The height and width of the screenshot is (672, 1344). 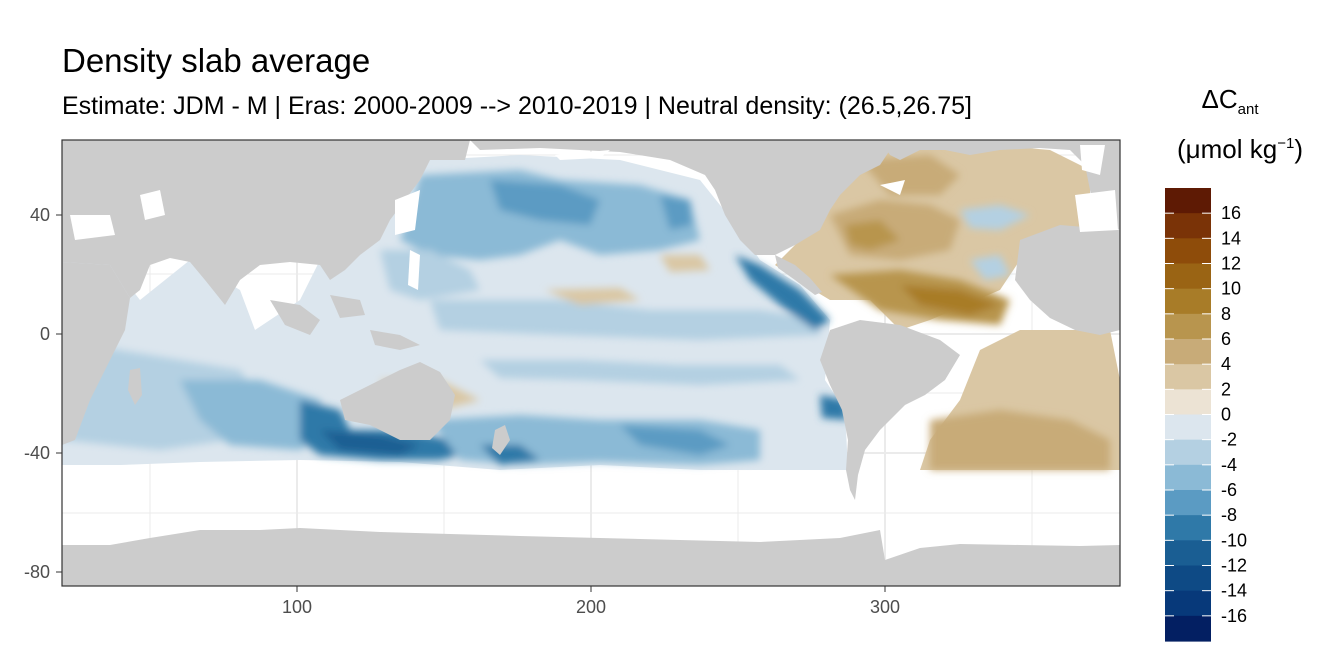 I want to click on legend-unit: (μmol kg−1), so click(x=1240, y=149).